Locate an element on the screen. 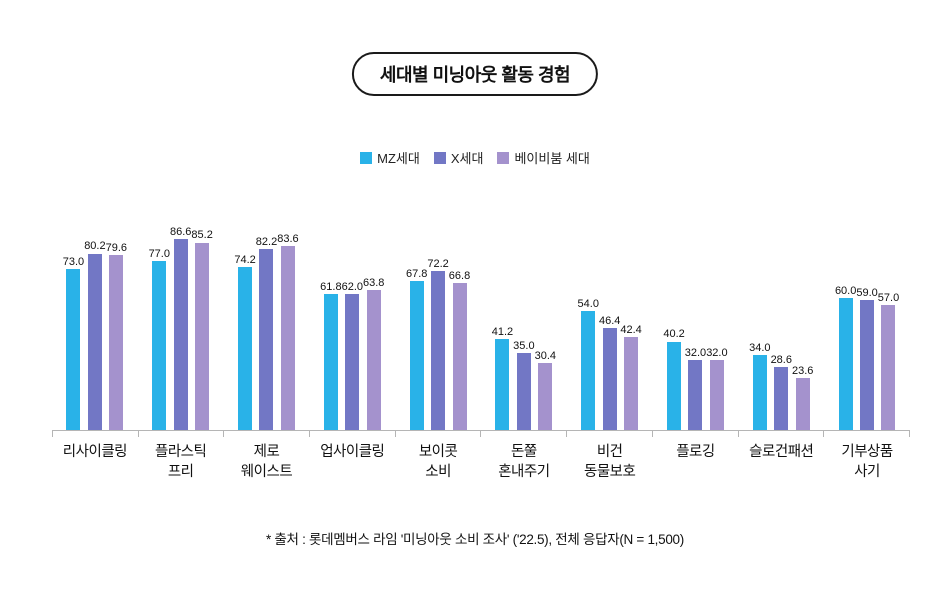 This screenshot has width=950, height=600. legend-swatch-x-icon is located at coordinates (439, 157).